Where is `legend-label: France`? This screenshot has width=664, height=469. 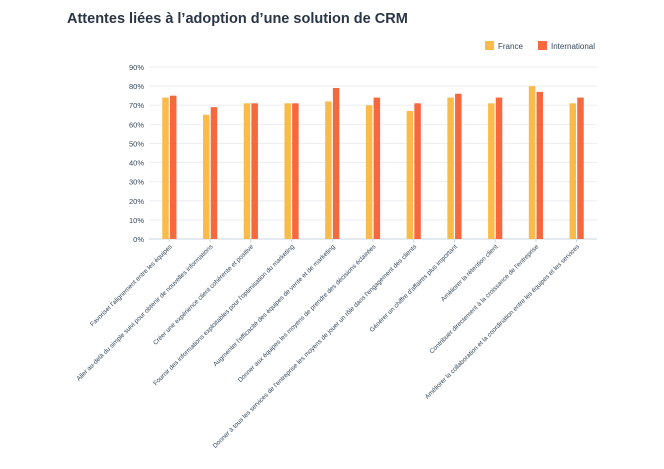 legend-label: France is located at coordinates (510, 46).